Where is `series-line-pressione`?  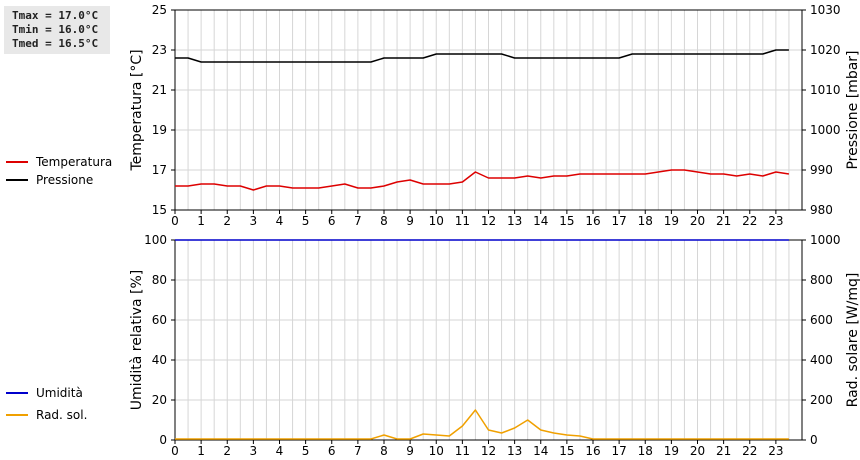 series-line-pressione is located at coordinates (482, 56).